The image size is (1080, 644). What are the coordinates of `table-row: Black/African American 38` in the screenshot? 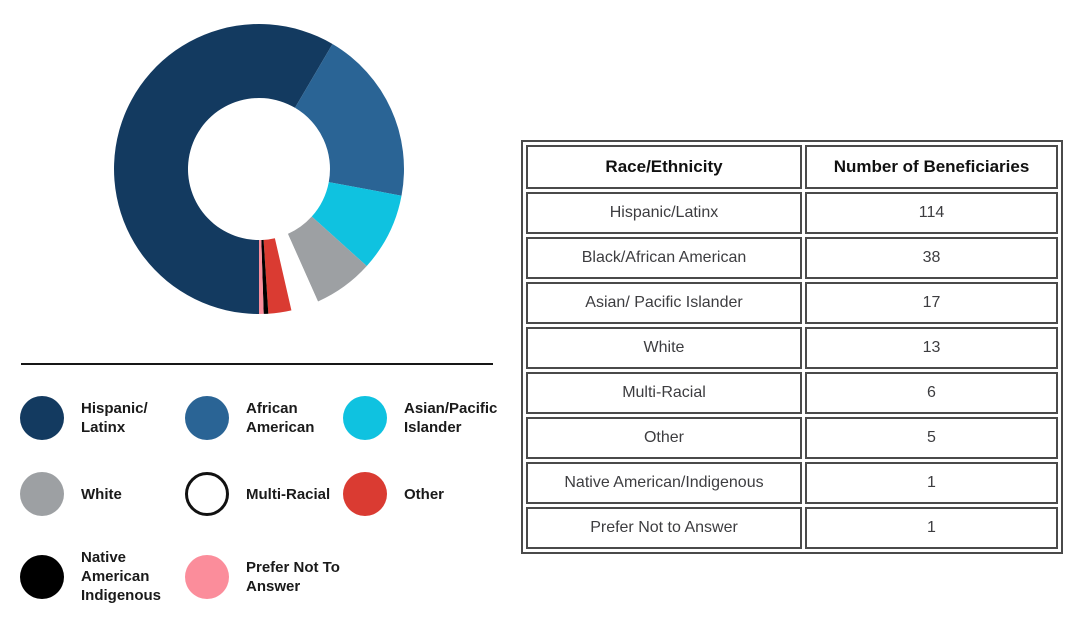 It's located at (792, 258).